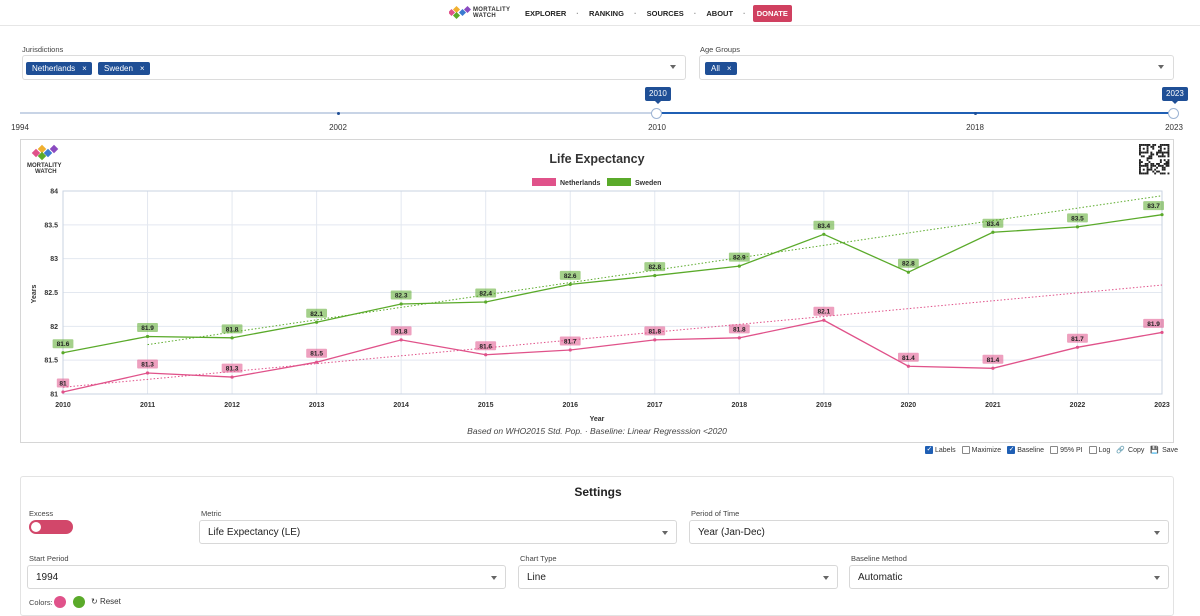 This screenshot has width=1200, height=616. Describe the element at coordinates (1175, 95) in the screenshot. I see `range-end-tooltip: 2023` at that location.